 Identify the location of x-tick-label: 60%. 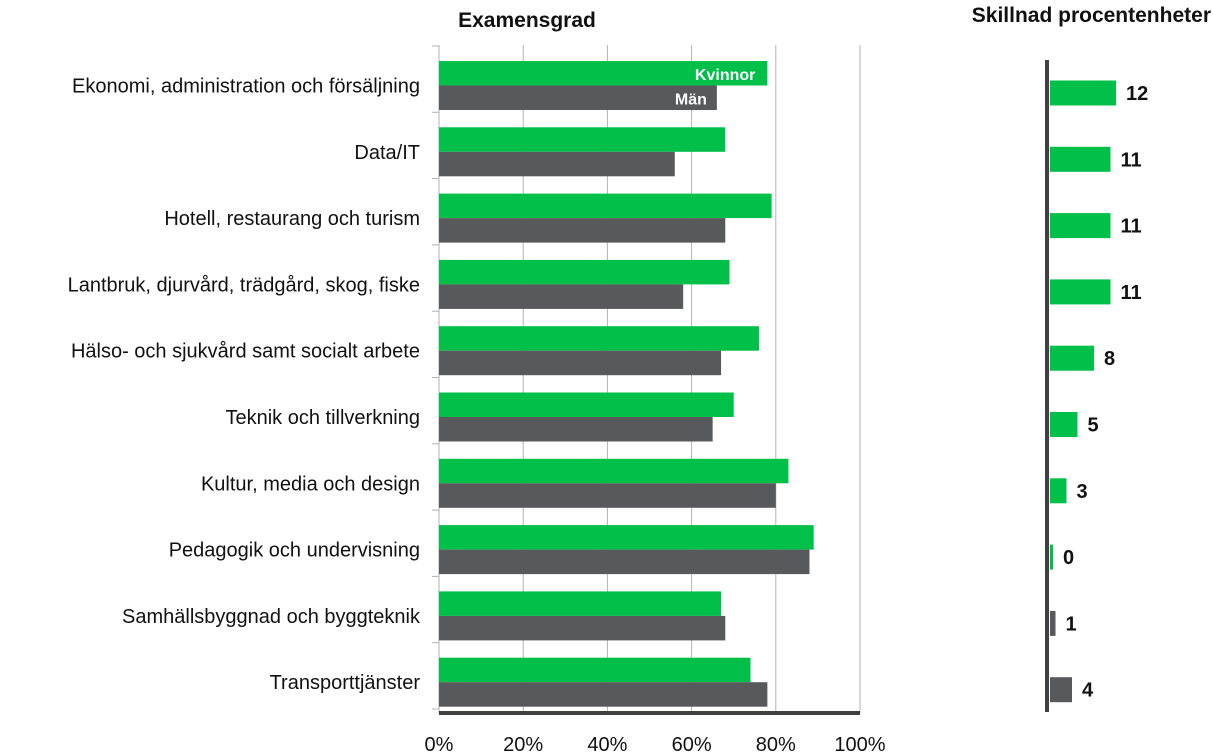
(692, 744).